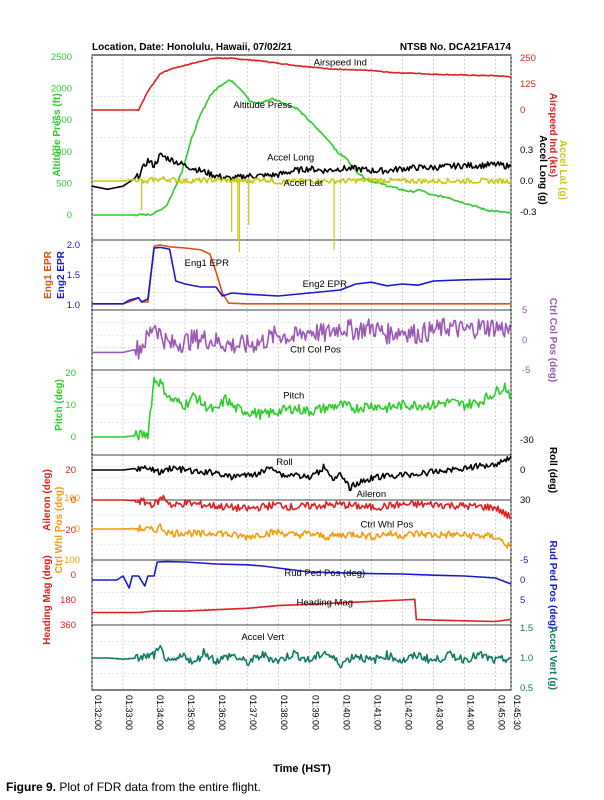 The image size is (604, 800). Describe the element at coordinates (302, 610) in the screenshot. I see `series-heading-mag` at that location.